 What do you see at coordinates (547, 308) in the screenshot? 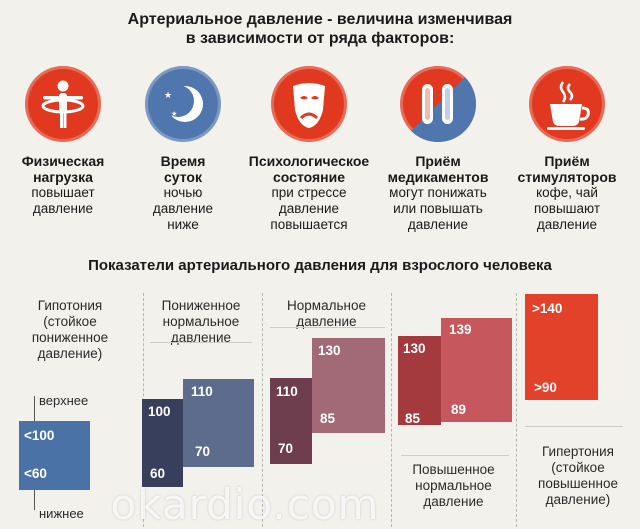
I see `hypertonia-value: >140` at bounding box center [547, 308].